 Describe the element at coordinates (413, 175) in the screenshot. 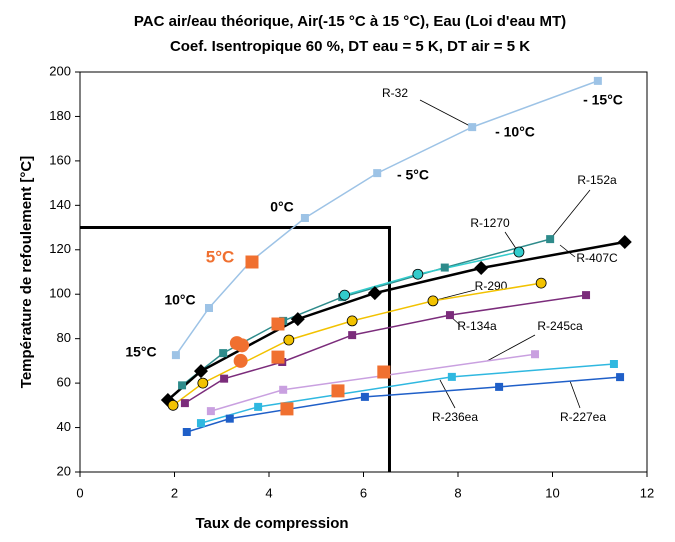

I see `temperature-label: - 5°C` at that location.